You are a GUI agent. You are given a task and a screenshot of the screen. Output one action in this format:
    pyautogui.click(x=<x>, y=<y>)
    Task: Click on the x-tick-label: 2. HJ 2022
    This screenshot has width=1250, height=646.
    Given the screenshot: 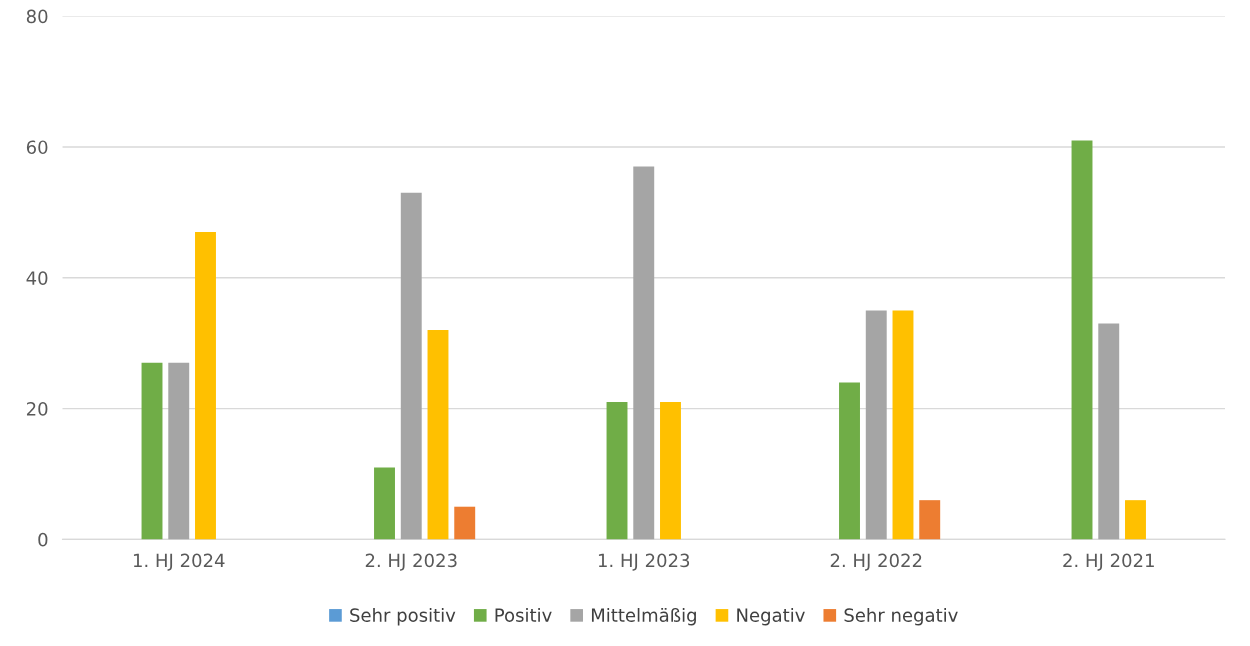 What is the action you would take?
    pyautogui.click(x=876, y=562)
    